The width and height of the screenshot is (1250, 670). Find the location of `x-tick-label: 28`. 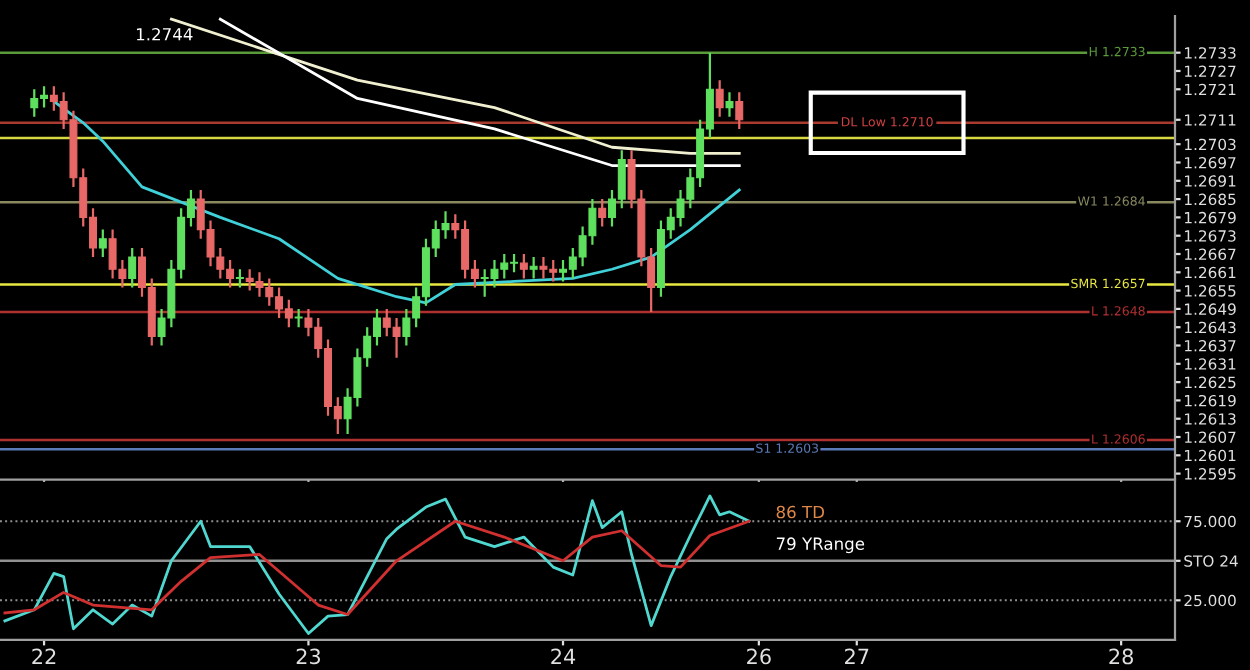

x-tick-label: 28 is located at coordinates (1121, 656).